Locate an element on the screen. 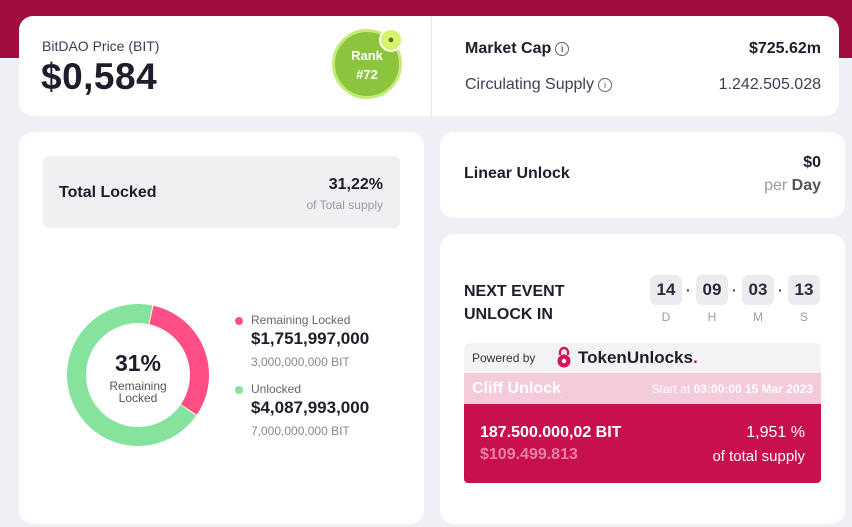  donut-center: 31% Remaining Locked is located at coordinates (138, 375).